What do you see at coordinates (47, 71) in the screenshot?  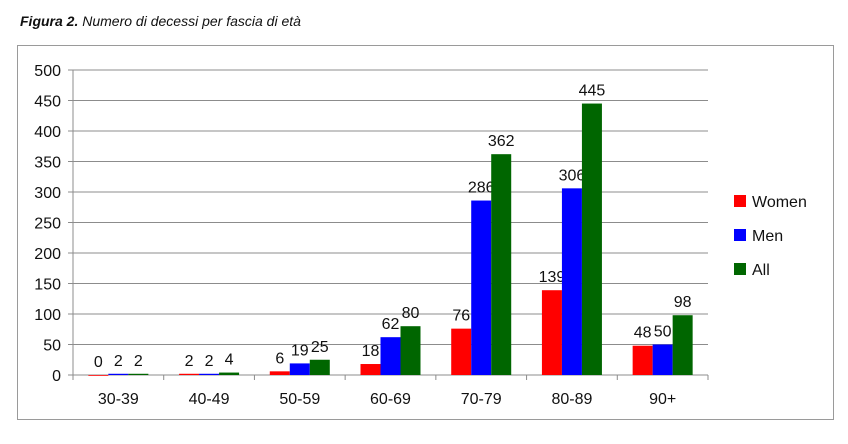 I see `y-tick-label: 500` at bounding box center [47, 71].